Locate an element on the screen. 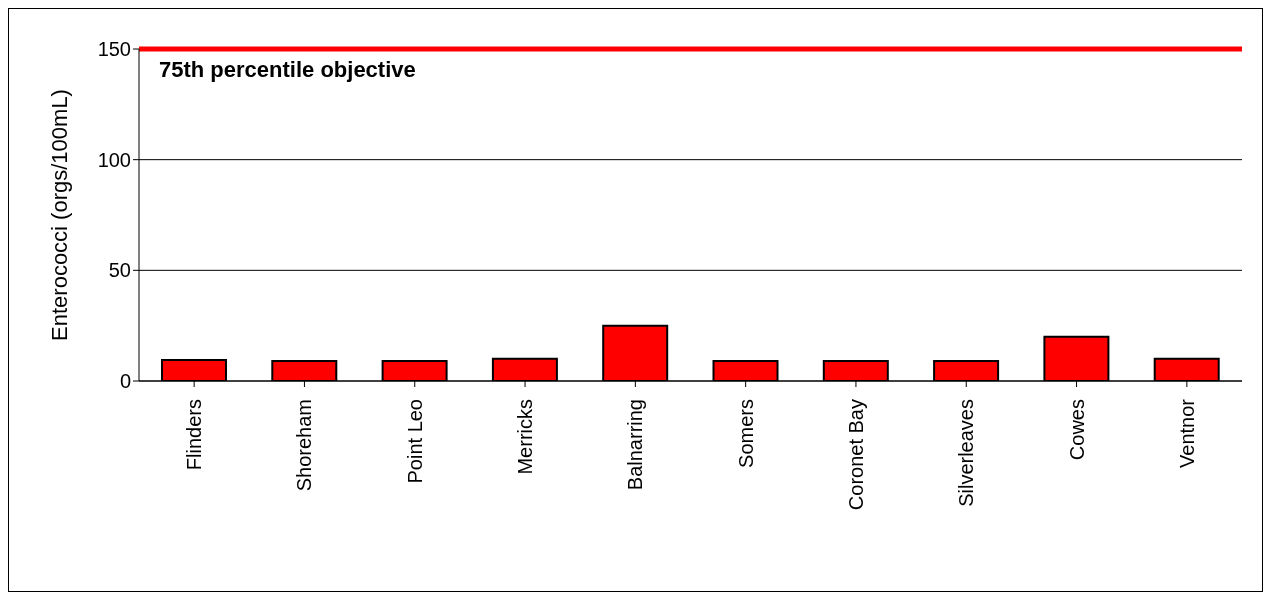 This screenshot has height=600, width=1271. x-tick-label: Cowes is located at coordinates (1076, 430).